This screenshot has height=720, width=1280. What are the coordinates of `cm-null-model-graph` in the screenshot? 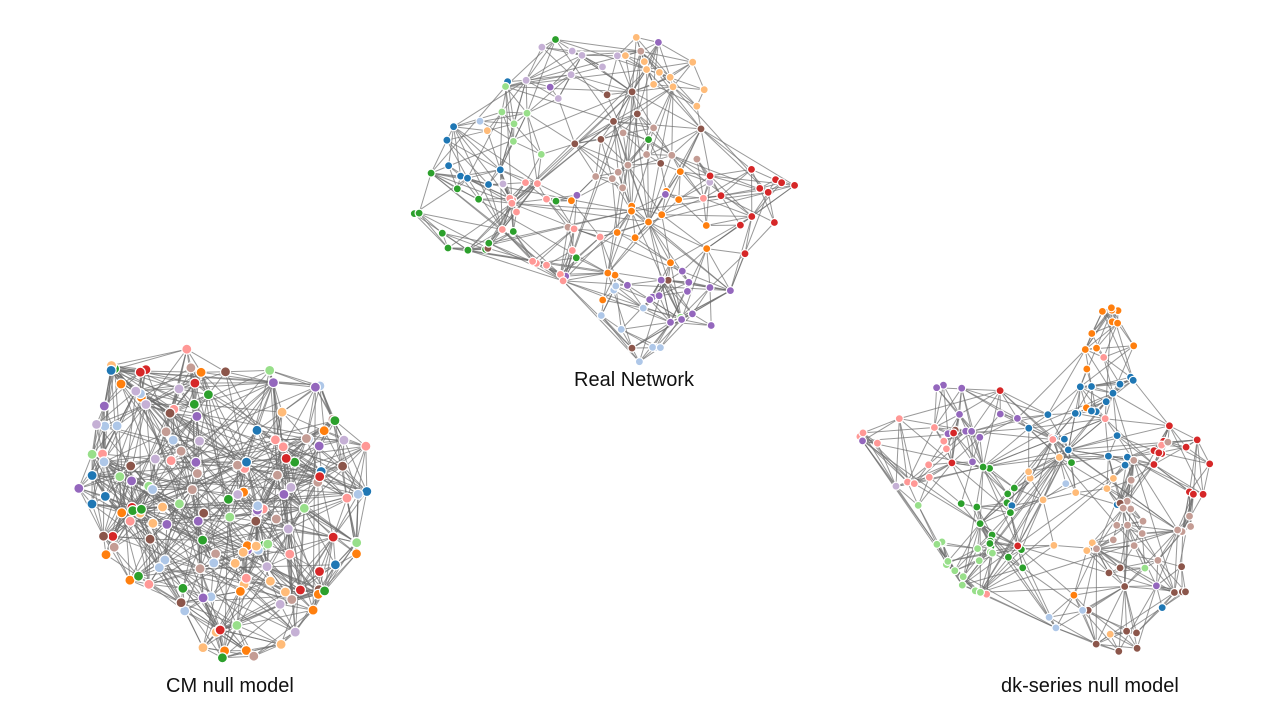 It's located at (223, 503).